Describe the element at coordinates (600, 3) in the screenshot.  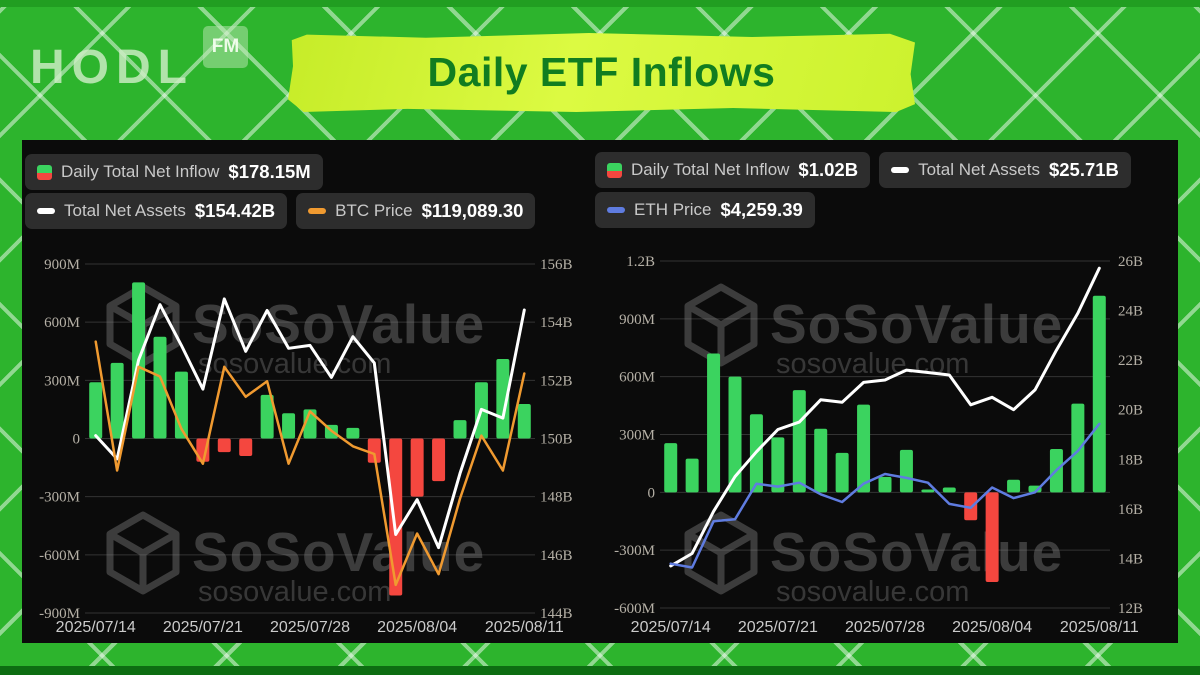
I see `top-border-strip` at that location.